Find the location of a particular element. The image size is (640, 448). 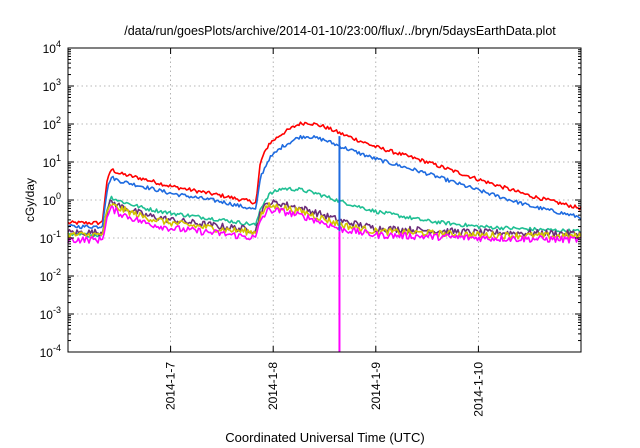

y-tick-label: 10³ is located at coordinates (52, 85).